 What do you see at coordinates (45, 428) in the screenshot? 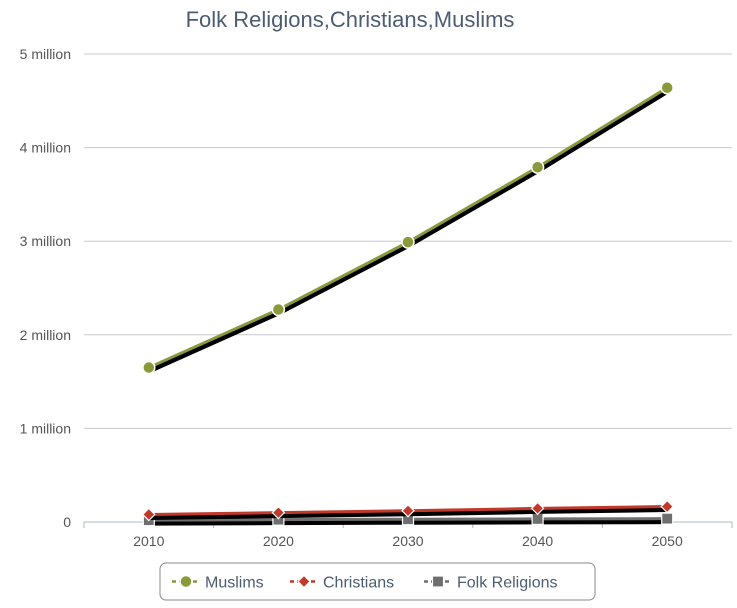
I see `y-tick-label: 1 million` at bounding box center [45, 428].